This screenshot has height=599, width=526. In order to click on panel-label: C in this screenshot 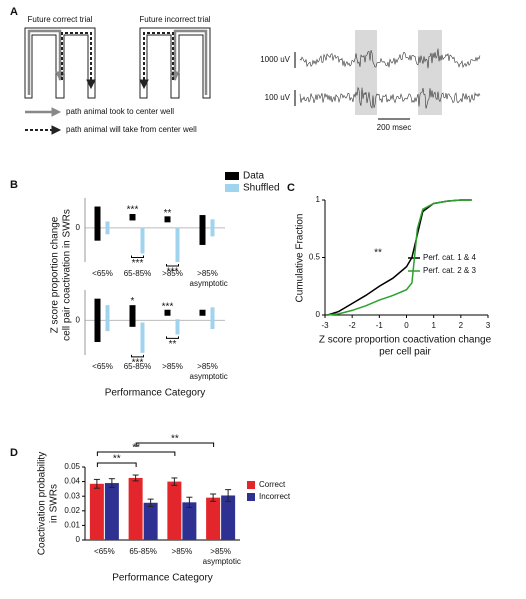, I will do `click(291, 188)`.